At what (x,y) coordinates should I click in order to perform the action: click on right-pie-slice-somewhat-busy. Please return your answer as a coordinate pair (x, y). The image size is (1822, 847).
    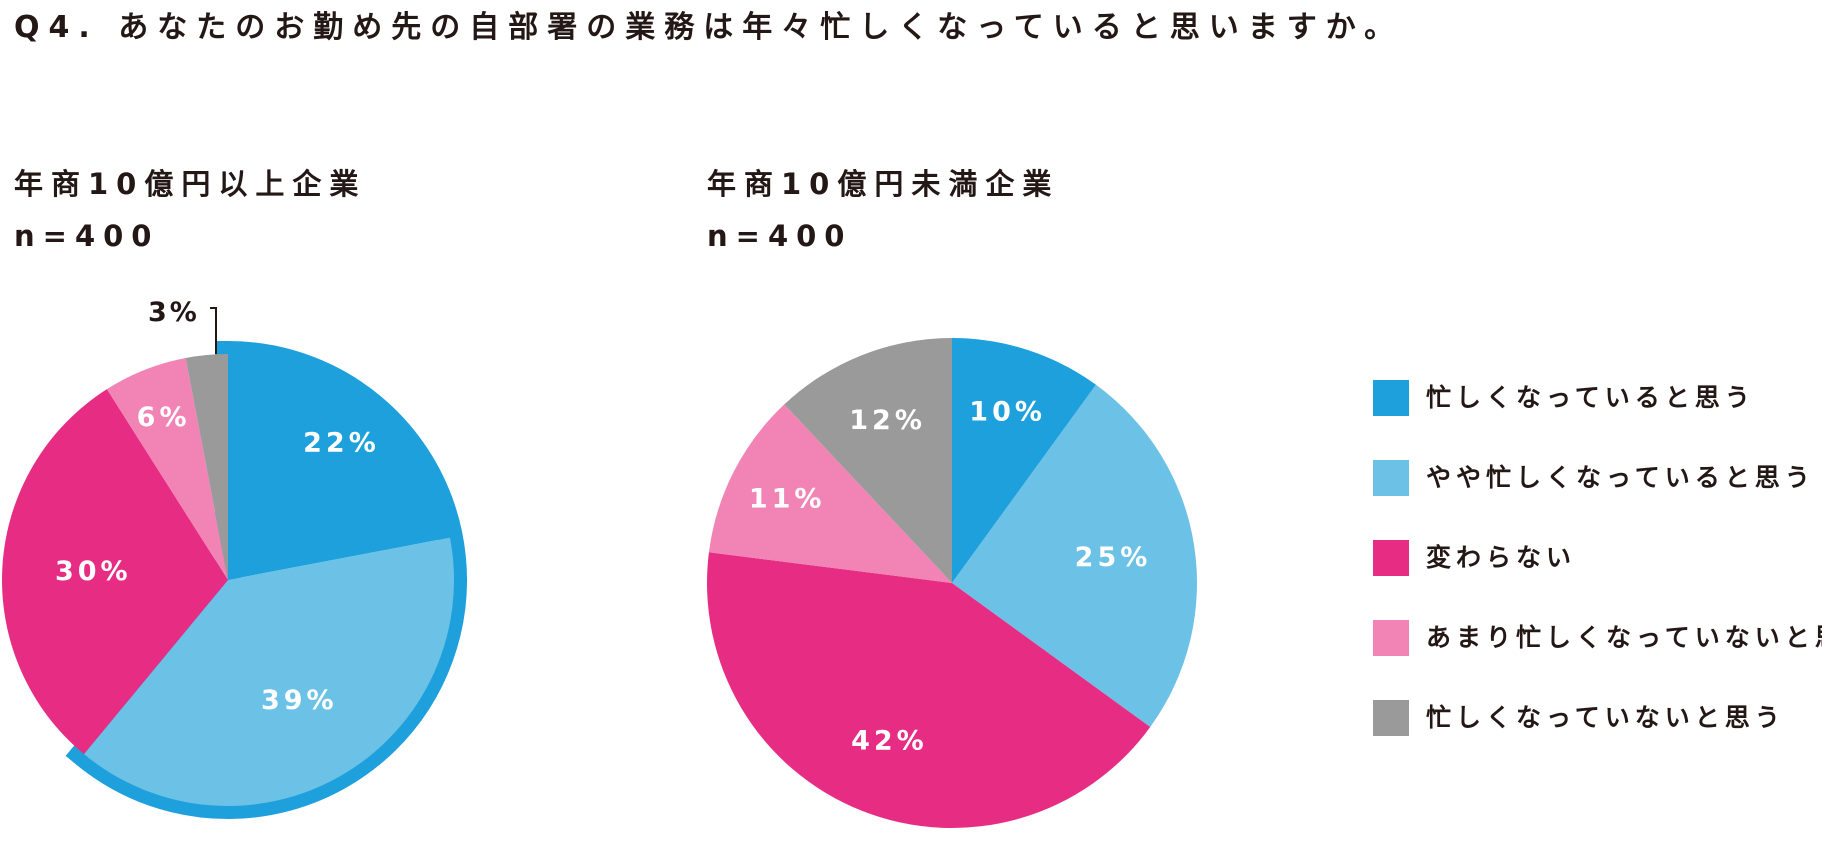
    Looking at the image, I should click on (1074, 556).